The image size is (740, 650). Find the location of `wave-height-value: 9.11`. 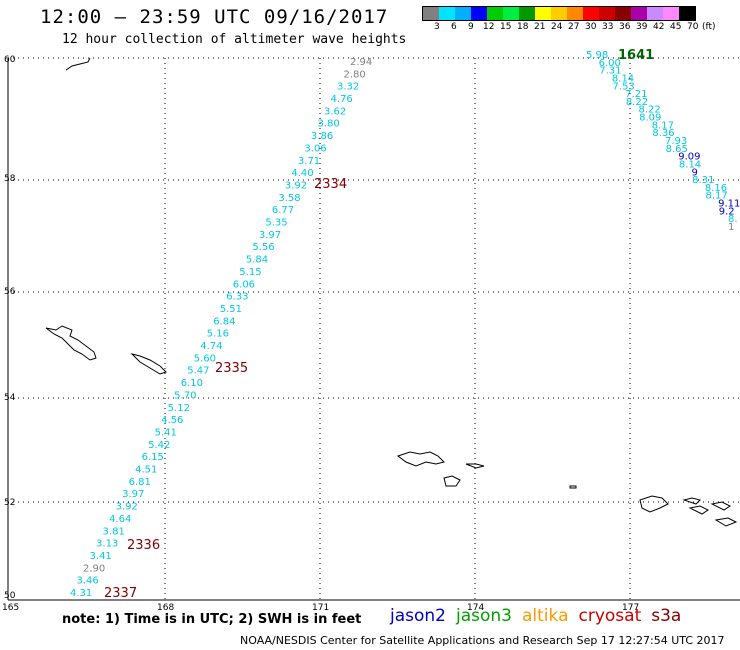

wave-height-value: 9.11 is located at coordinates (729, 204).